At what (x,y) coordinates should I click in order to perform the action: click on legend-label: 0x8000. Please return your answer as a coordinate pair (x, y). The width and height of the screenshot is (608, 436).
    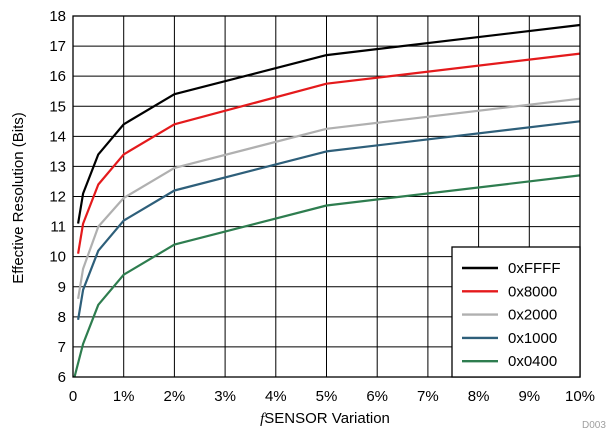
    Looking at the image, I should click on (532, 291).